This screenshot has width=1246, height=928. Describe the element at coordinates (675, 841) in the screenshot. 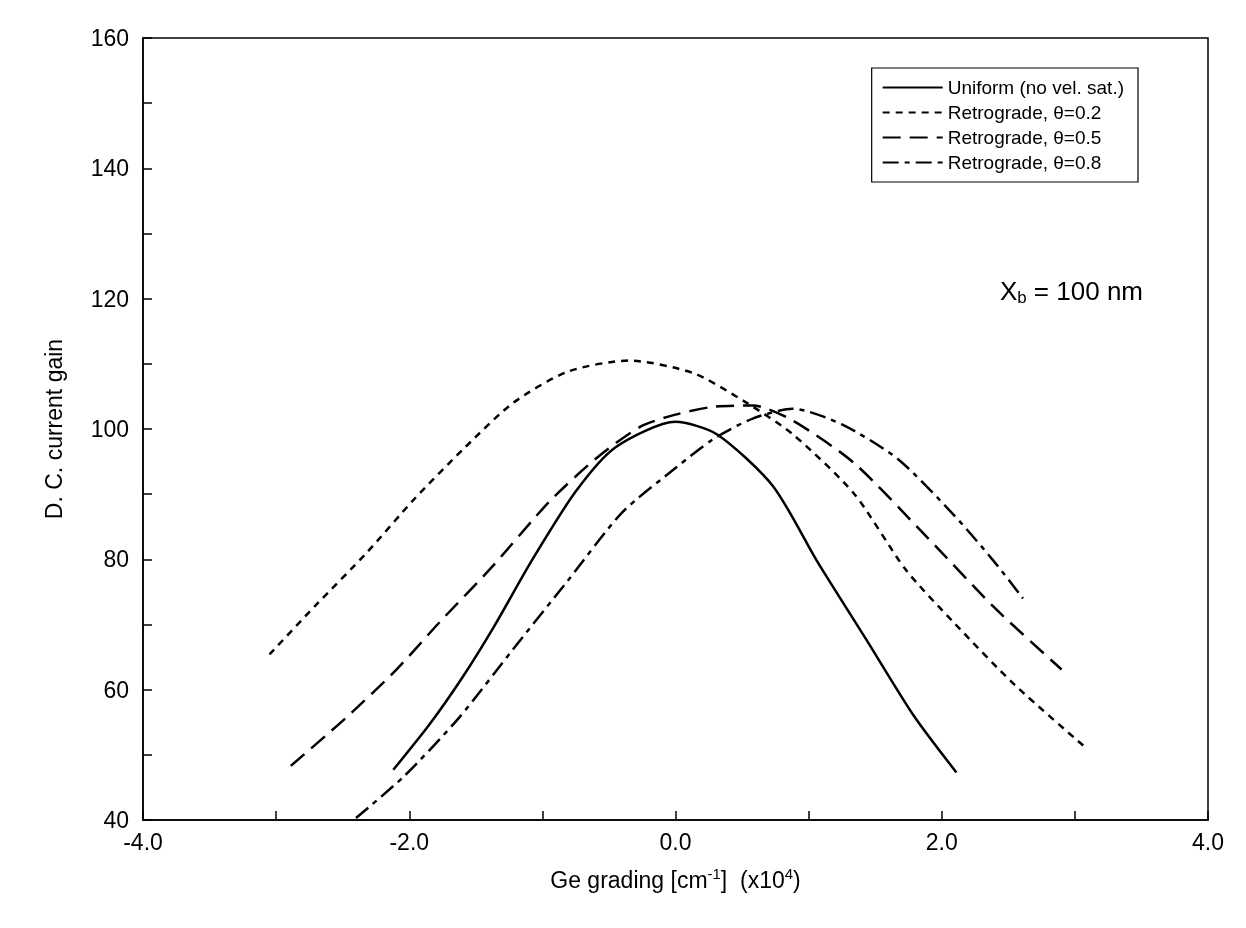

I see `x-tick-label: 0.0` at that location.